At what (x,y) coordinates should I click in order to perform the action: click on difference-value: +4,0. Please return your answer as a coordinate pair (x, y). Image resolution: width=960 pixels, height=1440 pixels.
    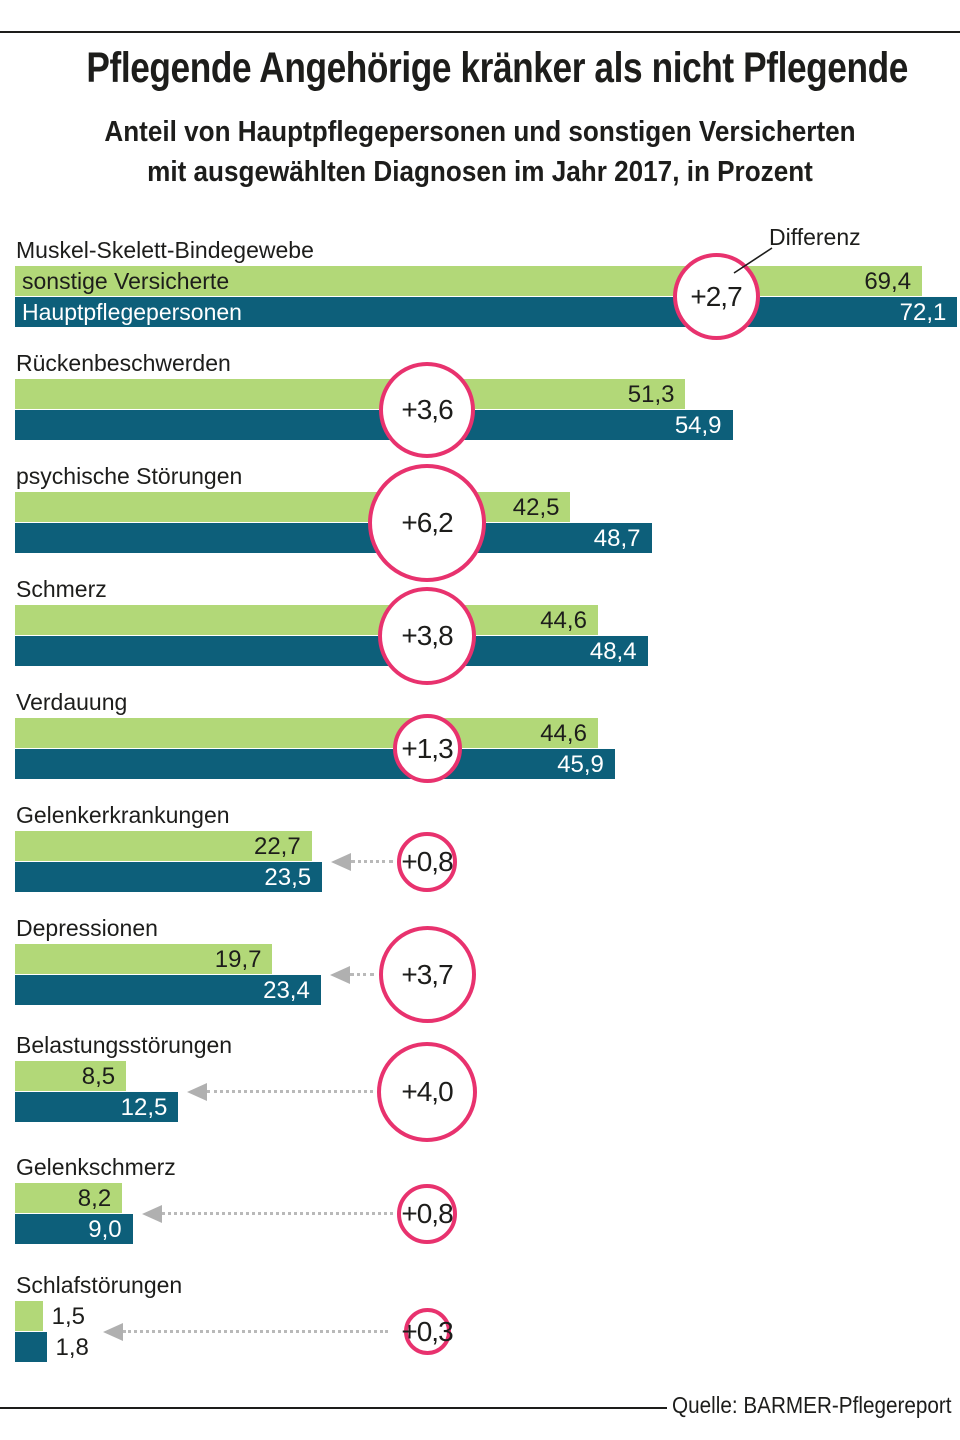
    Looking at the image, I should click on (427, 1091).